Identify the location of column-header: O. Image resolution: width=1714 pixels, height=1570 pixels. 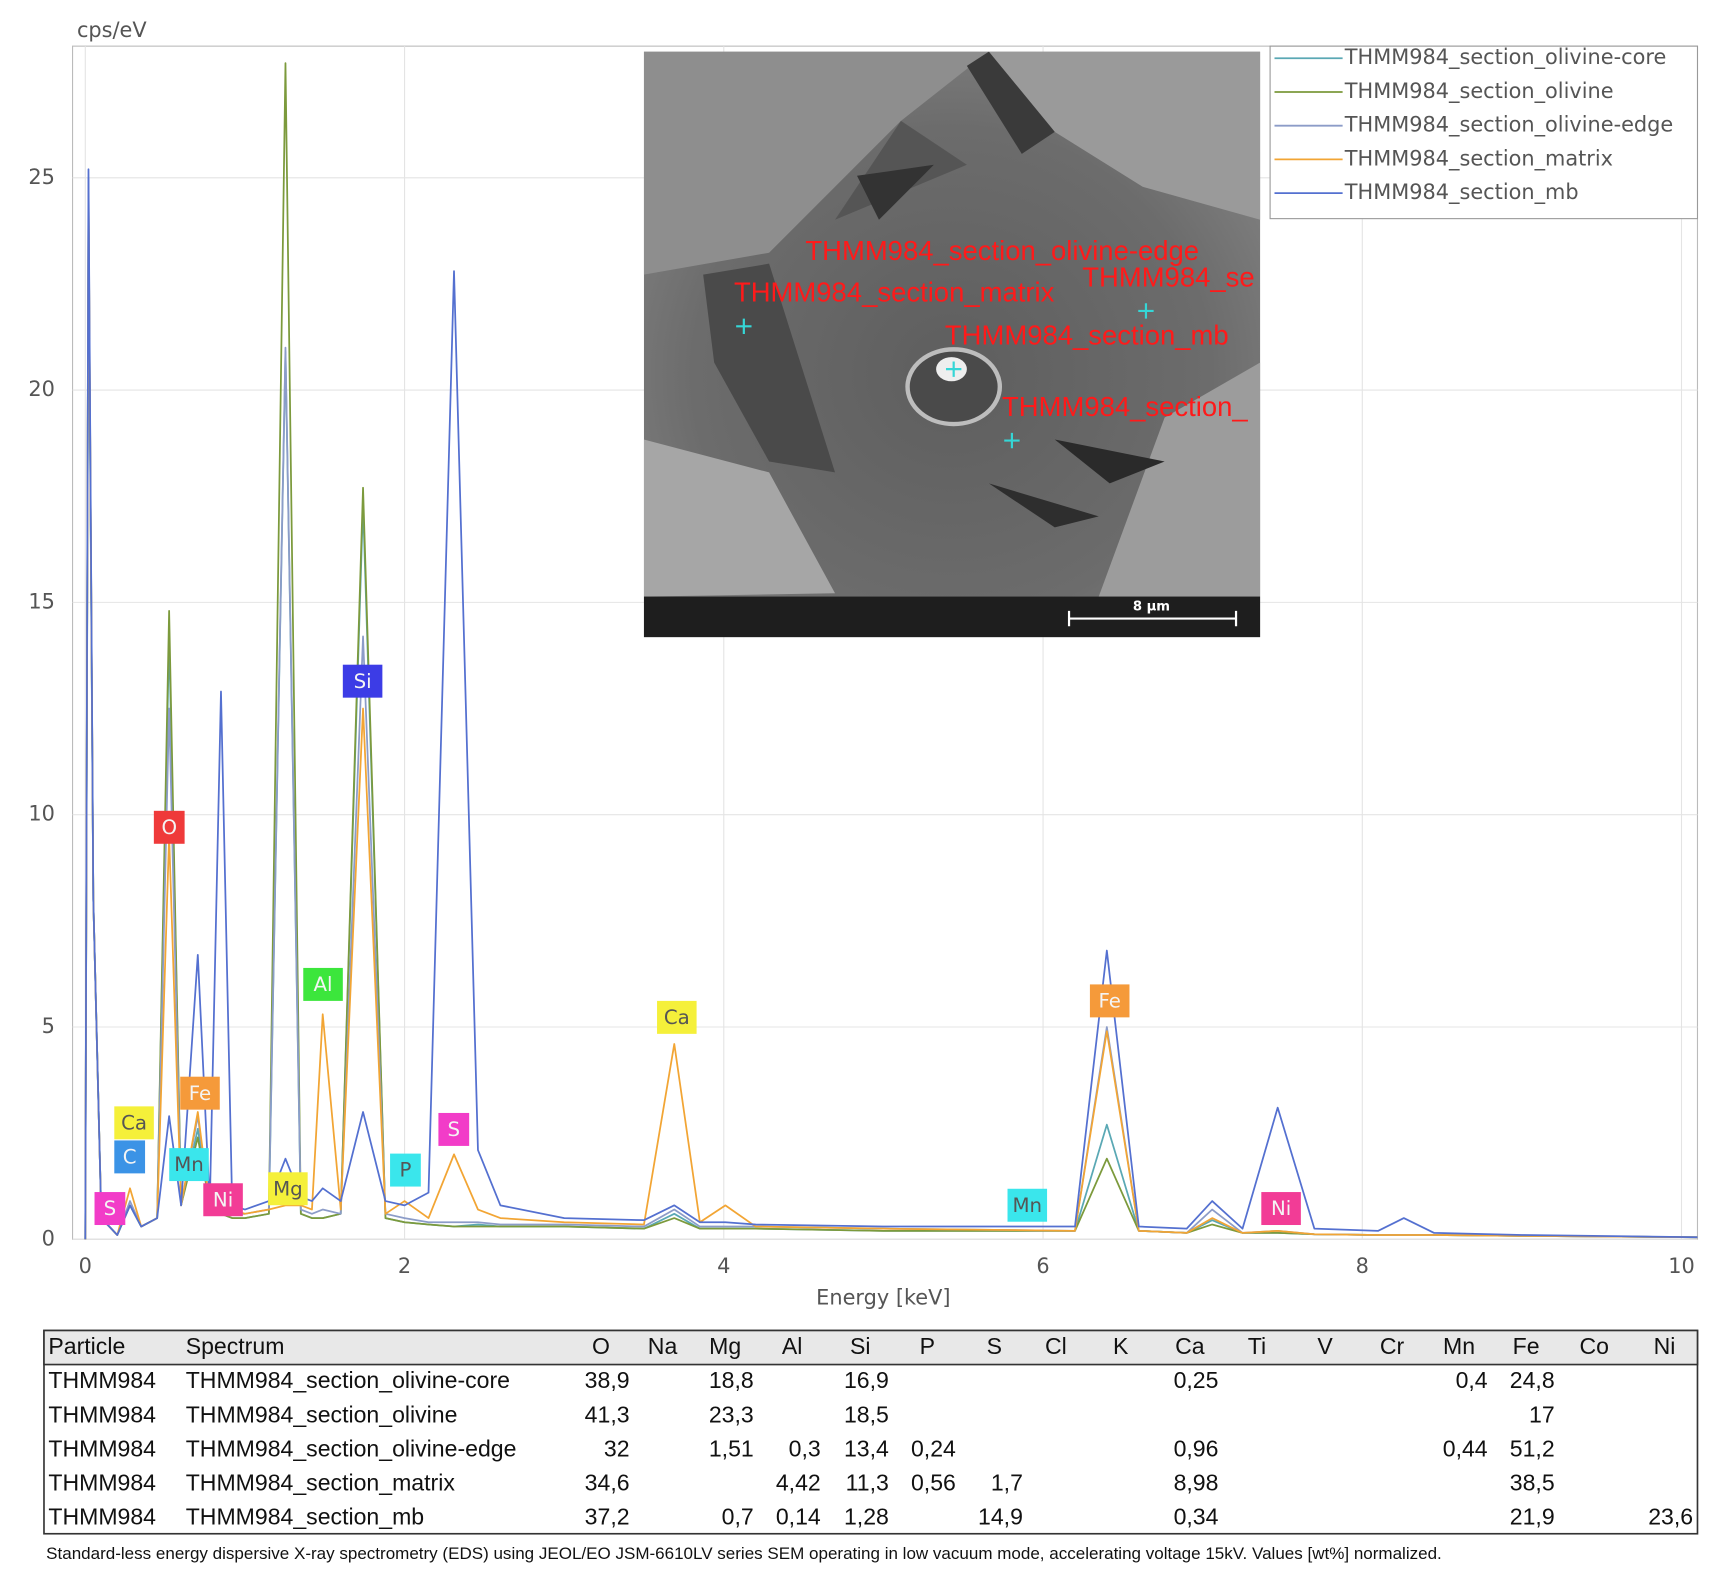
(601, 1346).